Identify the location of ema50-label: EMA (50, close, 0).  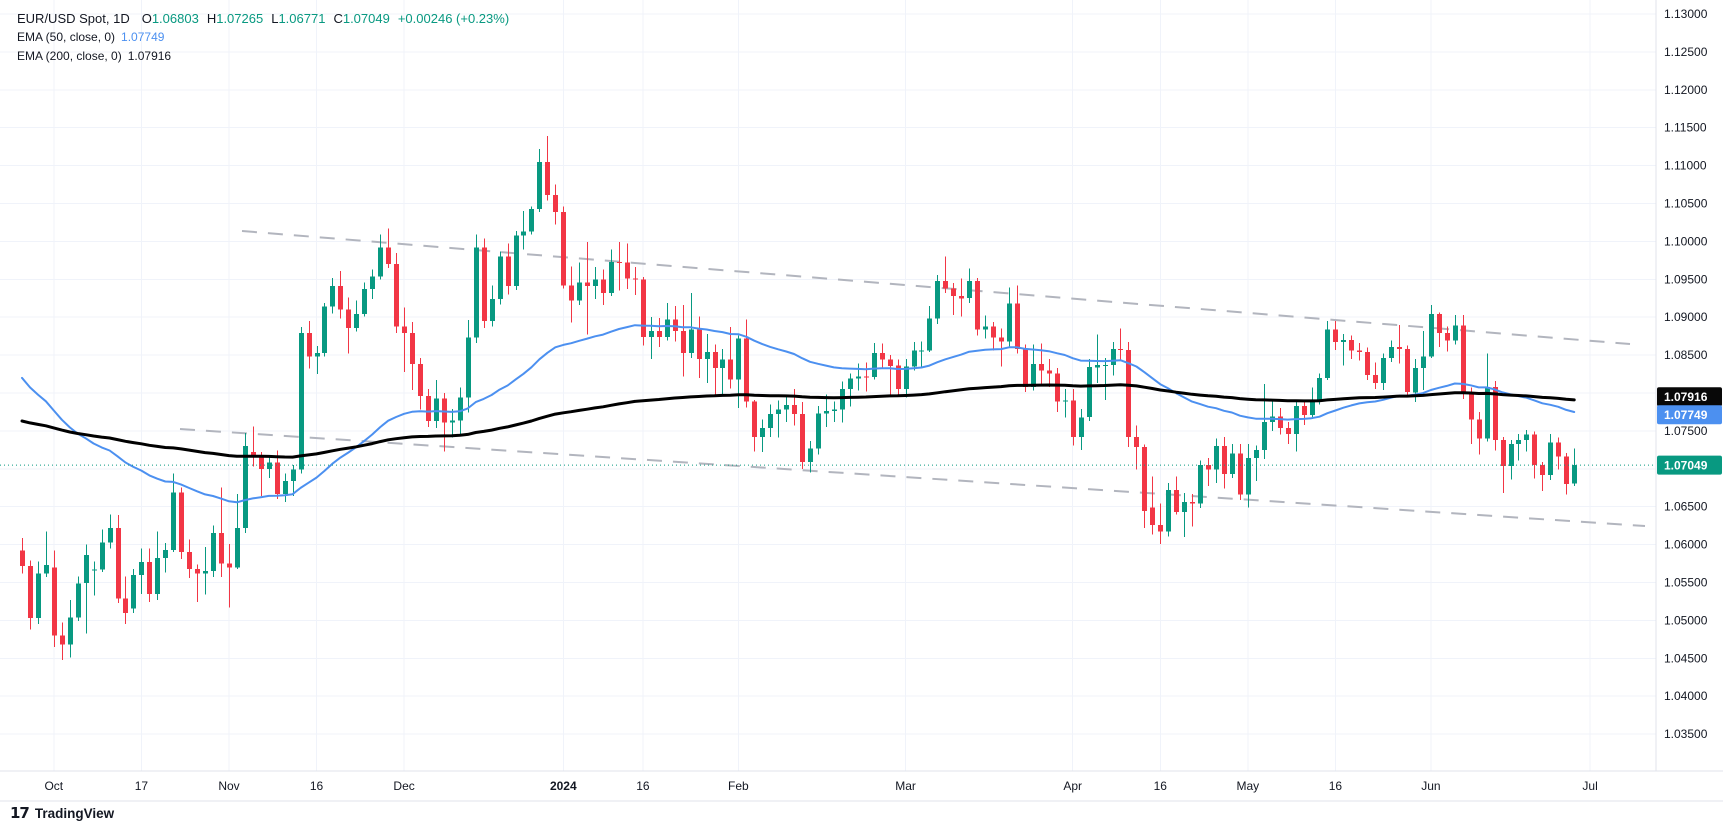
(66, 37).